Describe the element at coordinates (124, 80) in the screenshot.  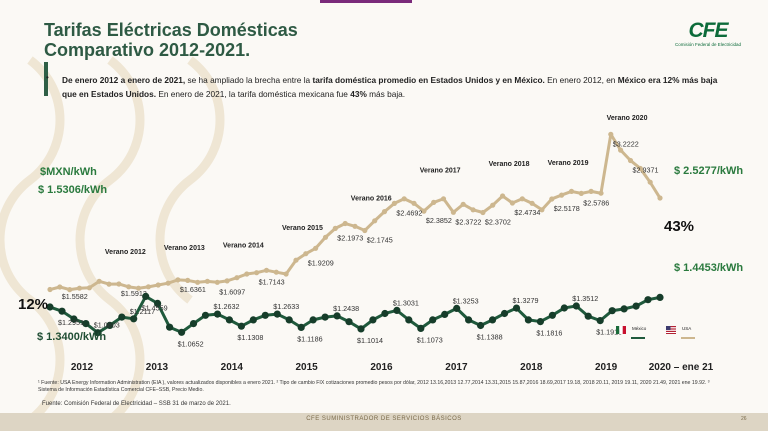
I see `desc-bold-1: De enero 2012 a enero de 2021,` at that location.